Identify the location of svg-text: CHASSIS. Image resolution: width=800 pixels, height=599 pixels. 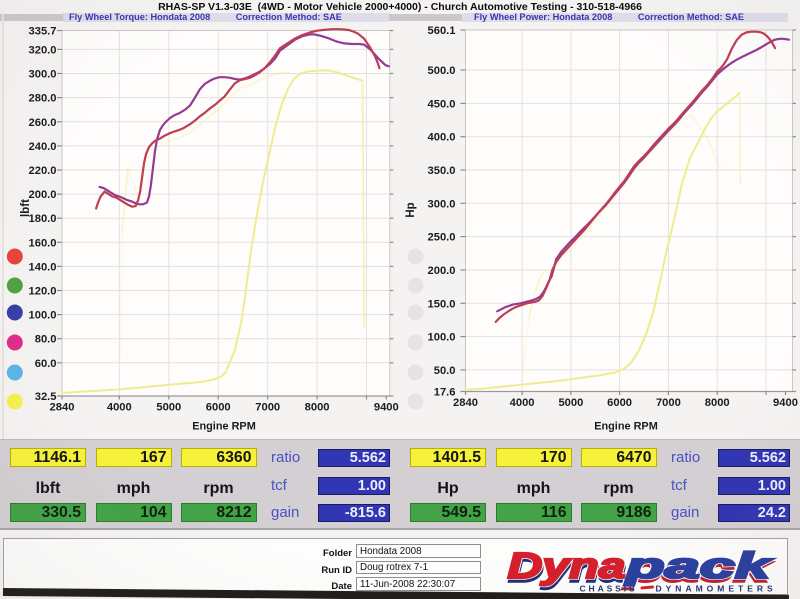
(609, 589).